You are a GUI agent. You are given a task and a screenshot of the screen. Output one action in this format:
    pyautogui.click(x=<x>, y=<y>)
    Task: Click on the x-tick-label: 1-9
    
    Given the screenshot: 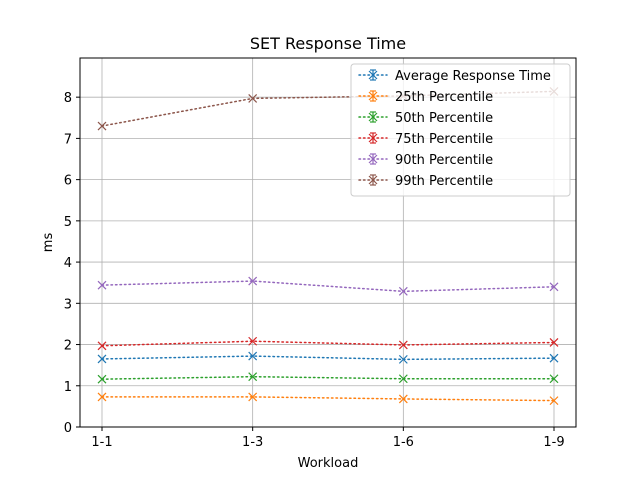 What is the action you would take?
    pyautogui.click(x=553, y=442)
    